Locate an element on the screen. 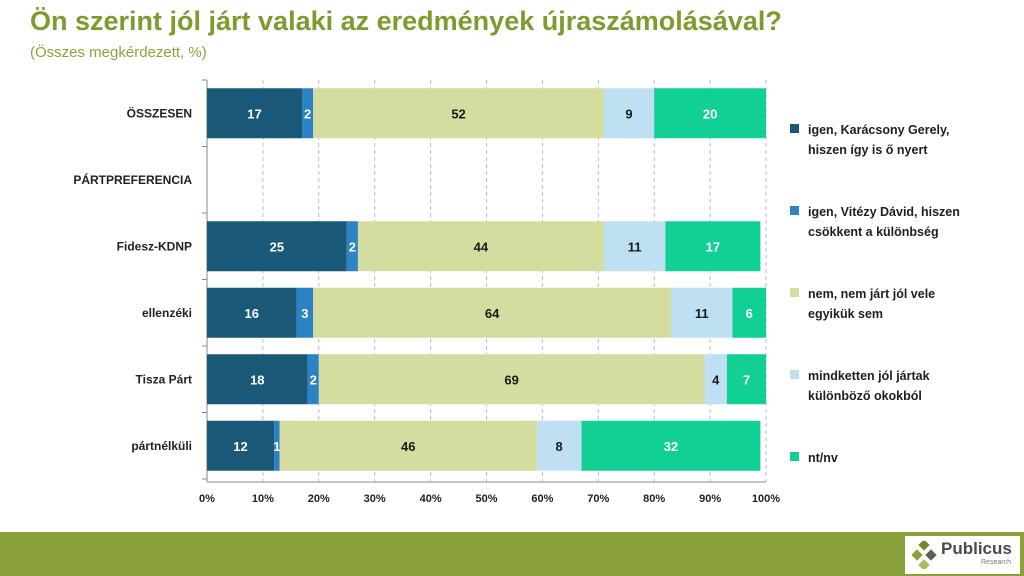  x-tick-label: 80% is located at coordinates (654, 499).